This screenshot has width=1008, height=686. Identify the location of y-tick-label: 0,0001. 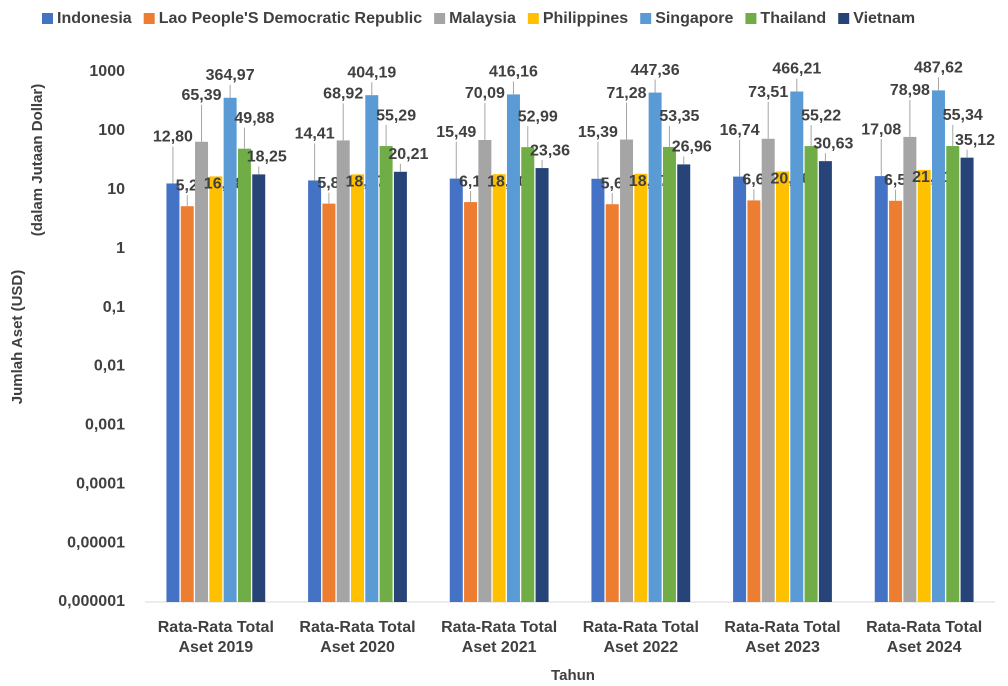
(100, 483).